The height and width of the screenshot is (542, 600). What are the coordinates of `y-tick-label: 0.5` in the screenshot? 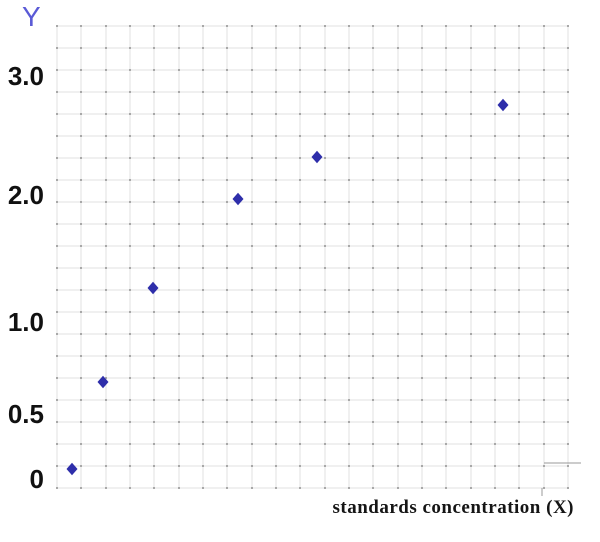 It's located at (25, 413).